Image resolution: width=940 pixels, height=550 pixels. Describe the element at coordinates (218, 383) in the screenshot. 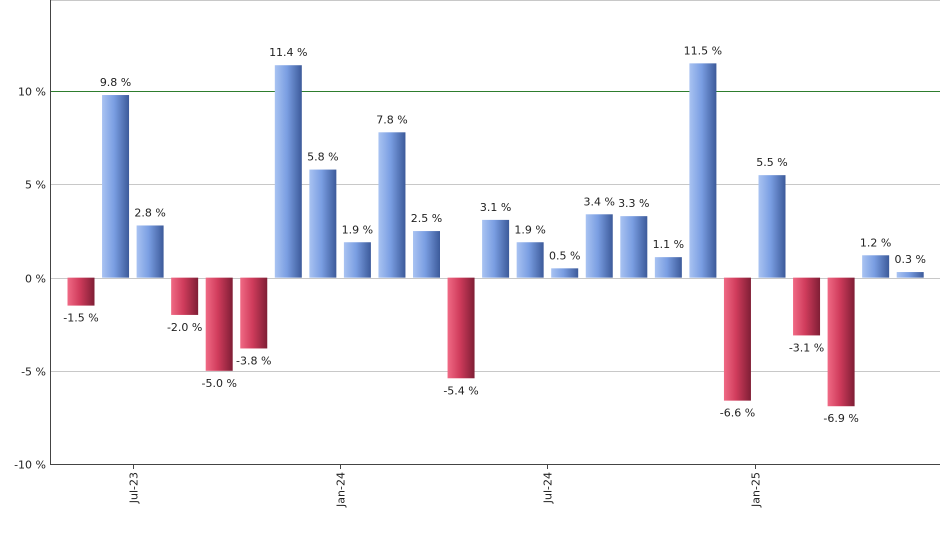

I see `data-label: -5.0 %` at that location.